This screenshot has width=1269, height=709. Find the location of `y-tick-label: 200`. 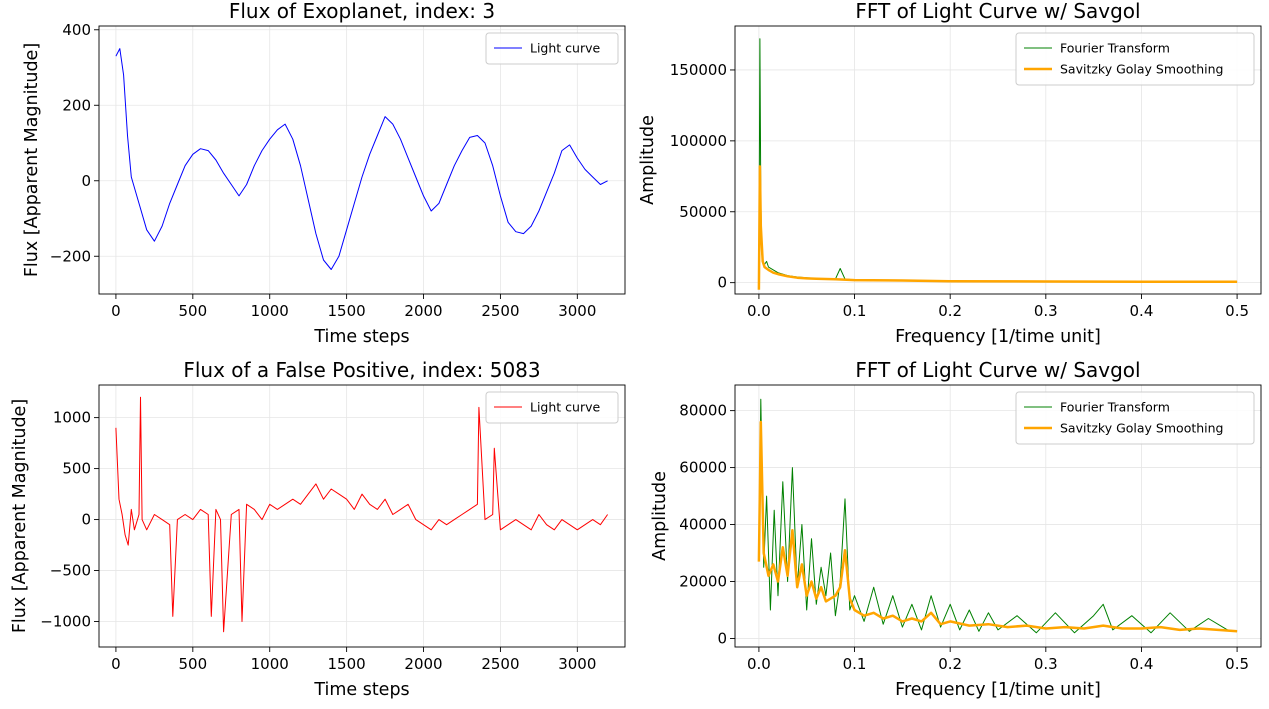

y-tick-label: 200 is located at coordinates (76, 105).